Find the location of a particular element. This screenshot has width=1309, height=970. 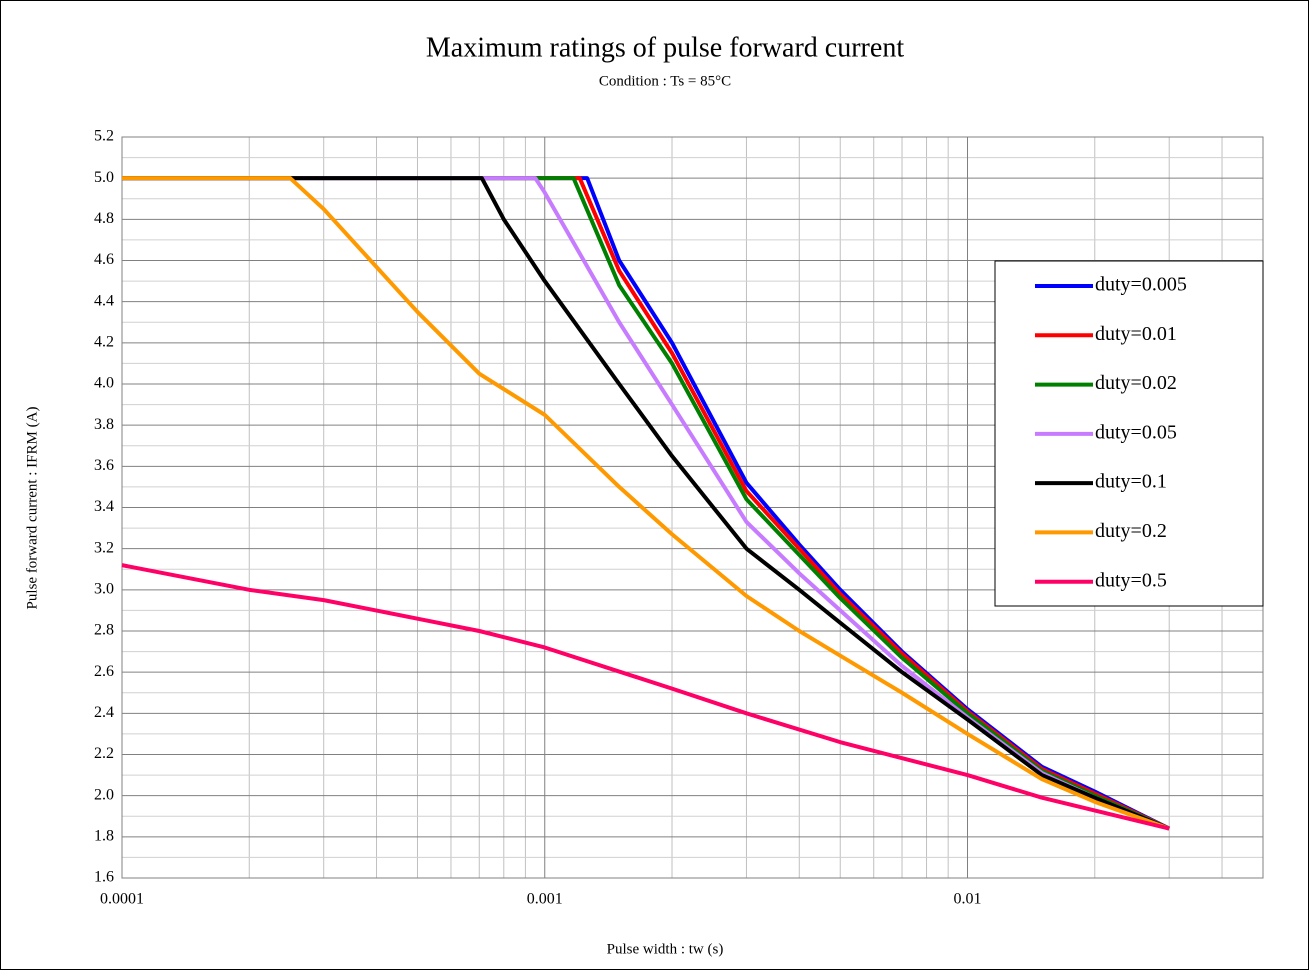

y-tick-label: 4.0 is located at coordinates (104, 383).